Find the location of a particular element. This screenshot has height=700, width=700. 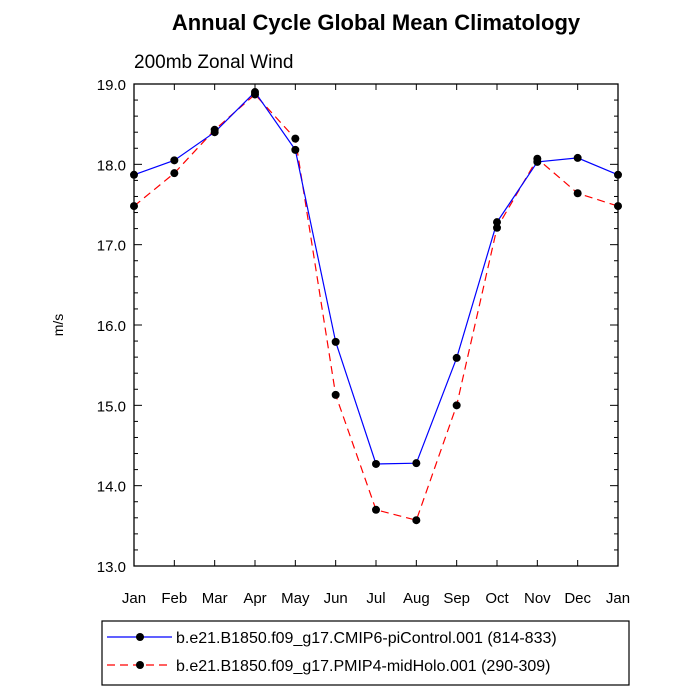

y-tick-label: 19.0 is located at coordinates (111, 85).